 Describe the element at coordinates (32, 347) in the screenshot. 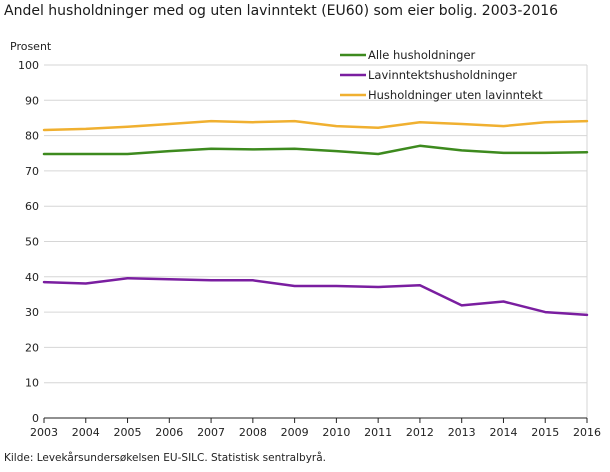

I see `y-tick-label: 20` at that location.